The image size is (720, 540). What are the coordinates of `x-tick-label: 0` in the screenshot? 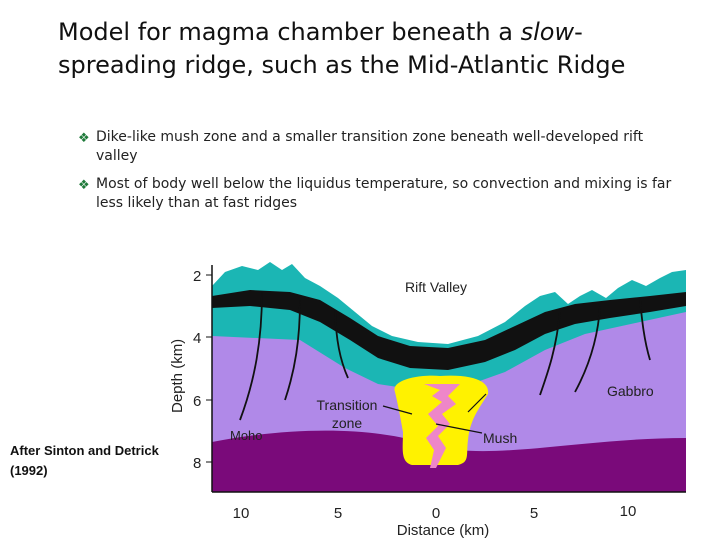 It's located at (436, 513).